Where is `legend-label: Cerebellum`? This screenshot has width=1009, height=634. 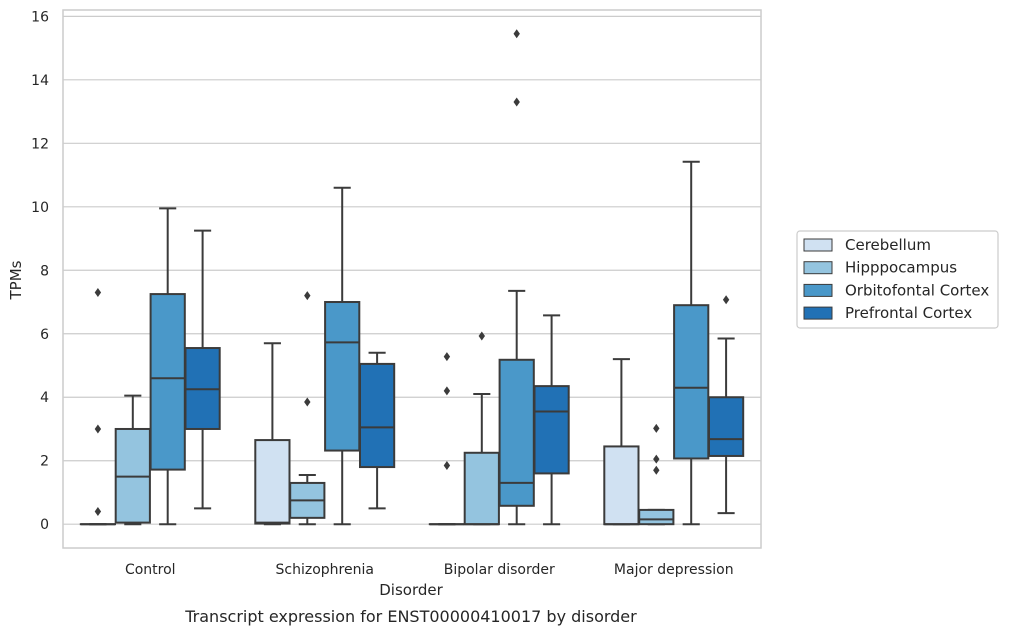
legend-label: Cerebellum is located at coordinates (888, 245).